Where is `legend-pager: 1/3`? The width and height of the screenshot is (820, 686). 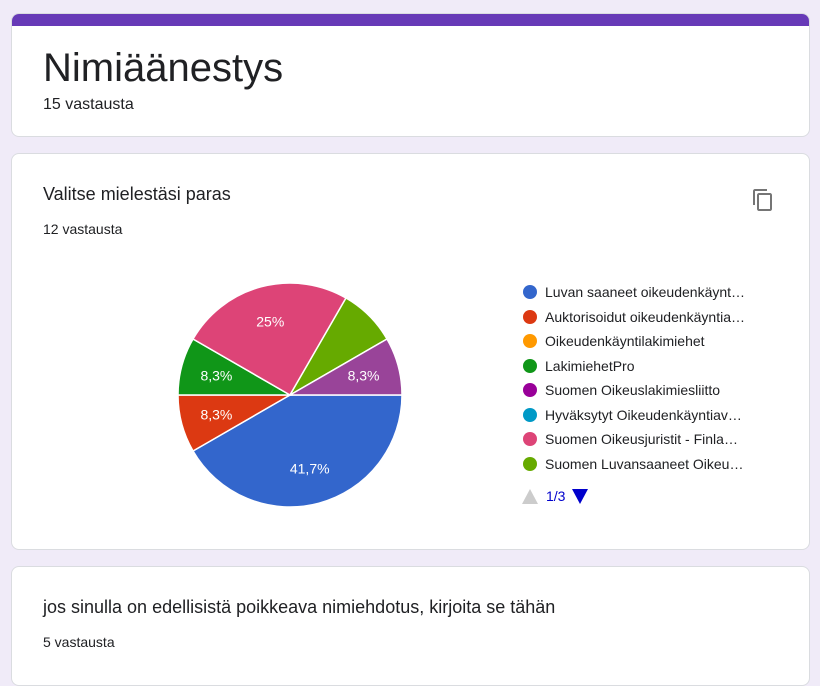 legend-pager: 1/3 is located at coordinates (555, 496).